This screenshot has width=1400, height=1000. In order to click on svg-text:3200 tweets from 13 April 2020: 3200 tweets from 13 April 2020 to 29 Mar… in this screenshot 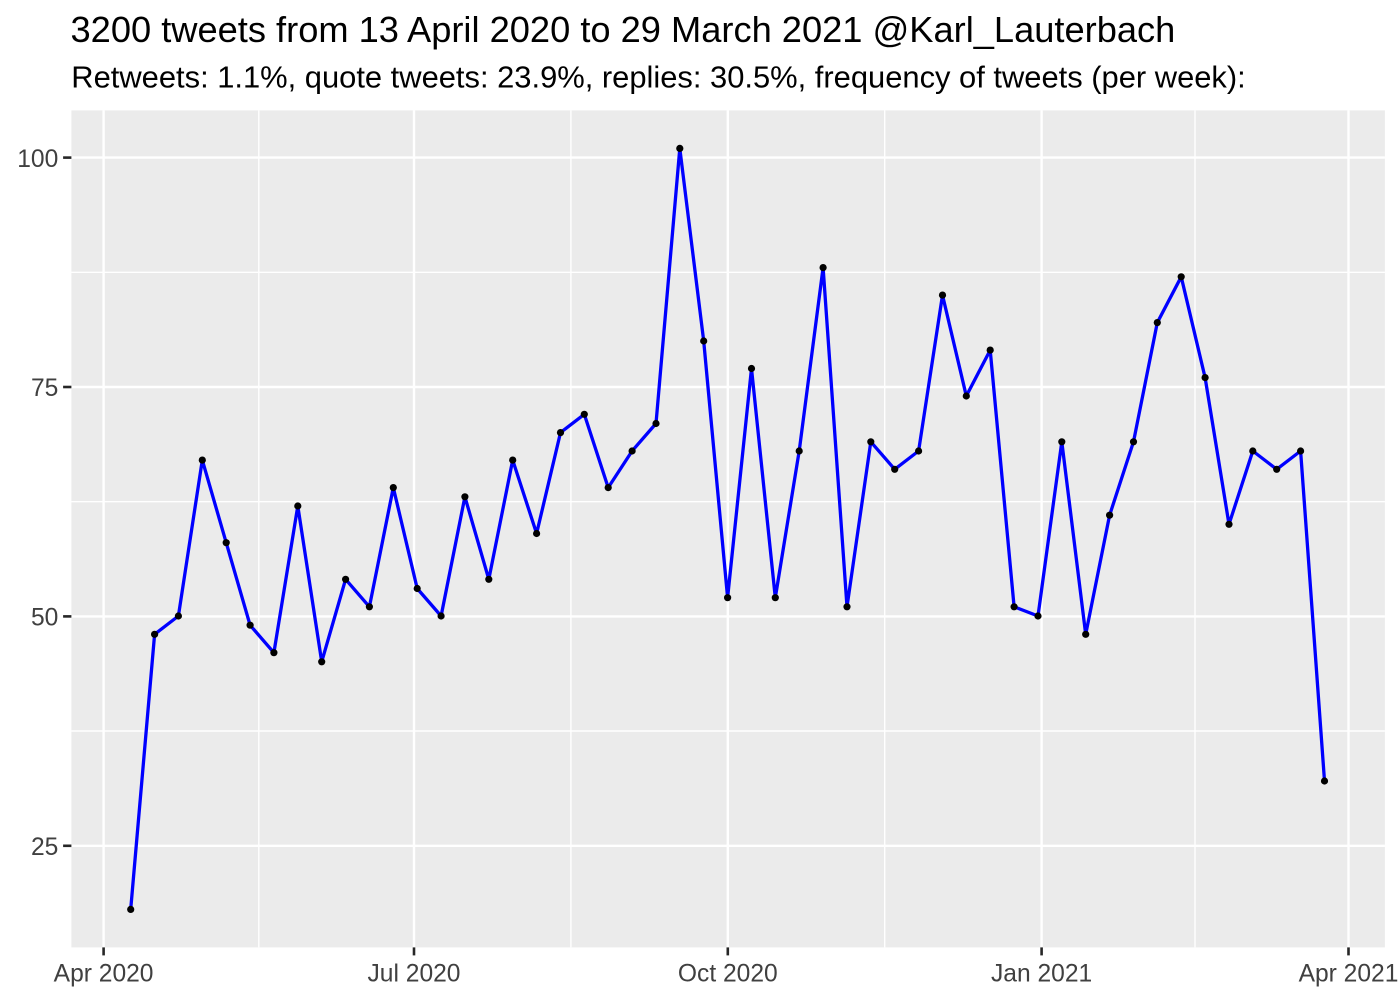, I will do `click(623, 29)`.